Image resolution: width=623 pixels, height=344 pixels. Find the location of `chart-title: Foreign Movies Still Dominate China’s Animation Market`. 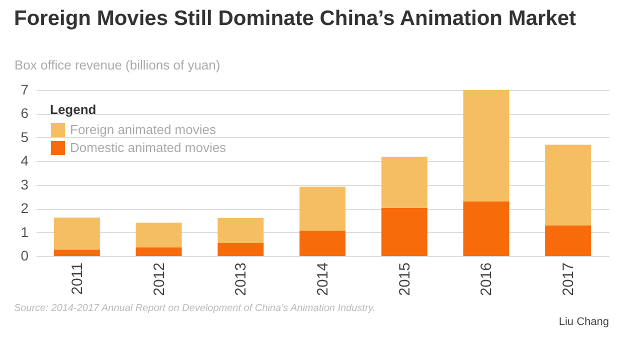

chart-title: Foreign Movies Still Dominate China’s Animation Market is located at coordinates (295, 18).